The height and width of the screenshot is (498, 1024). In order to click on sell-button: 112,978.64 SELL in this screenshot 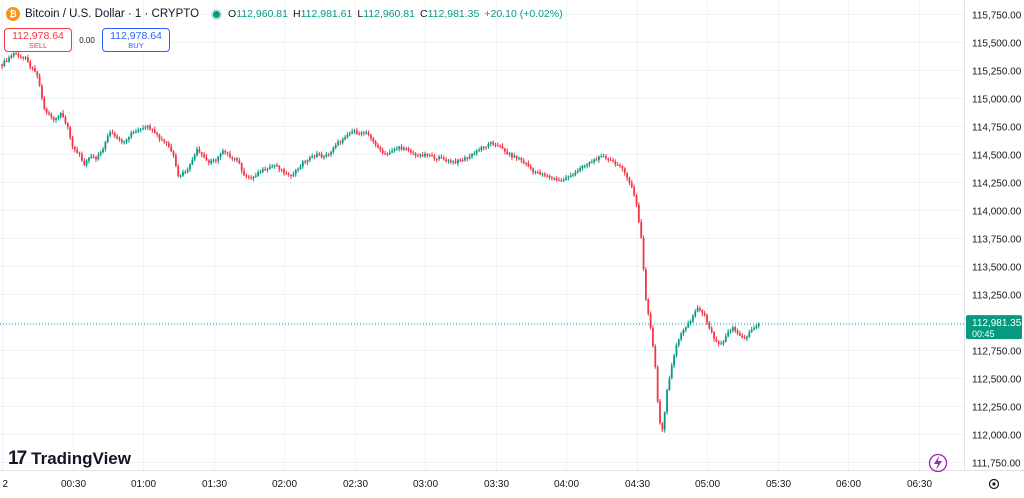, I will do `click(38, 40)`.